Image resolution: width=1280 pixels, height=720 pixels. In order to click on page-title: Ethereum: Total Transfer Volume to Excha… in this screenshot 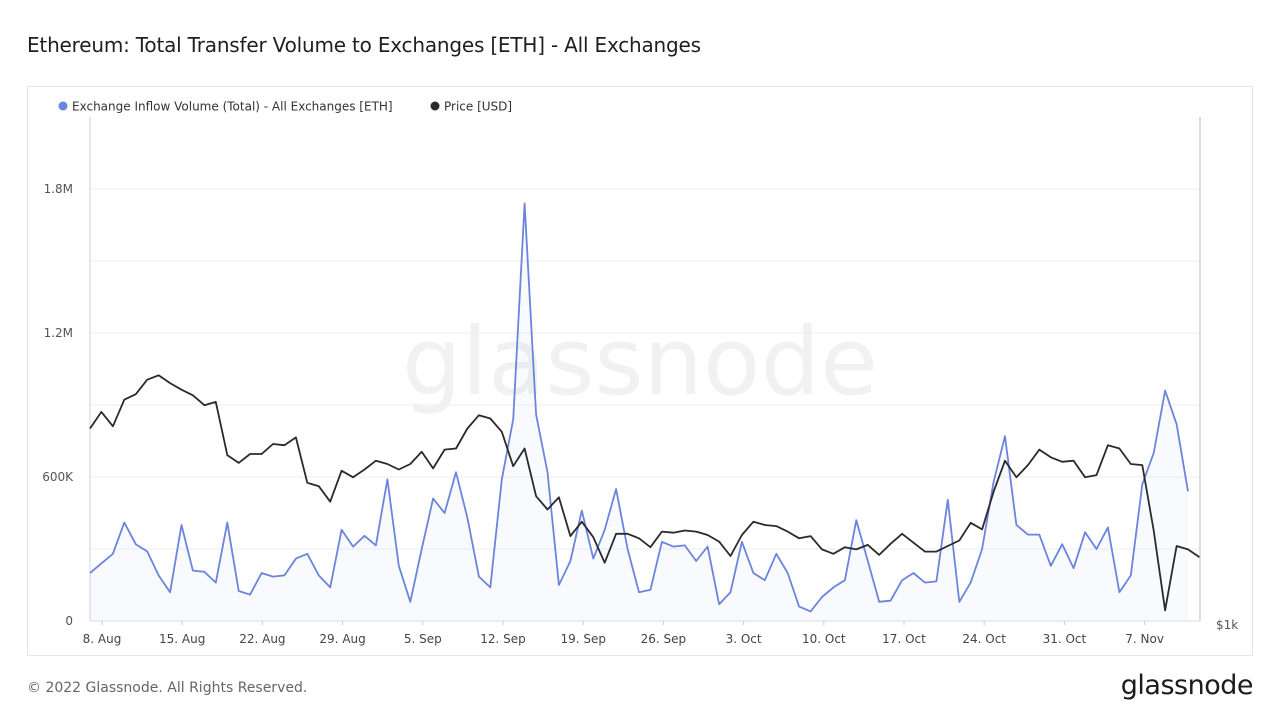, I will do `click(364, 45)`.